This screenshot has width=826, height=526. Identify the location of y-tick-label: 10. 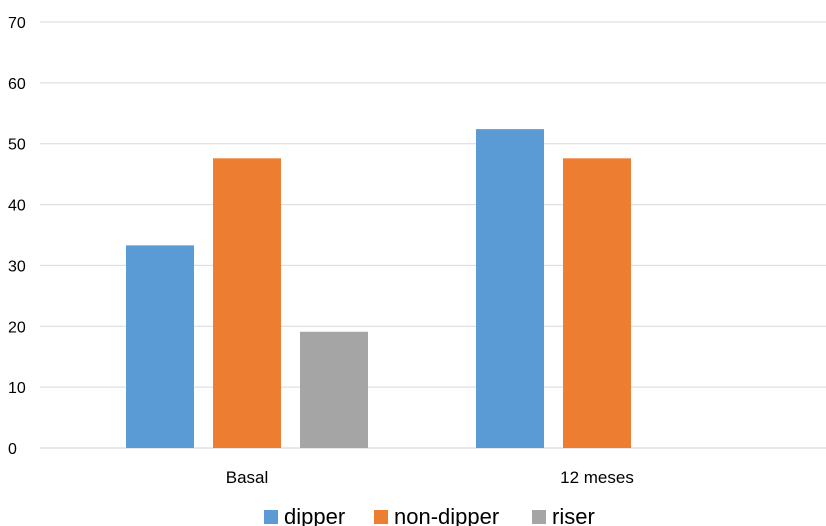
(17, 388).